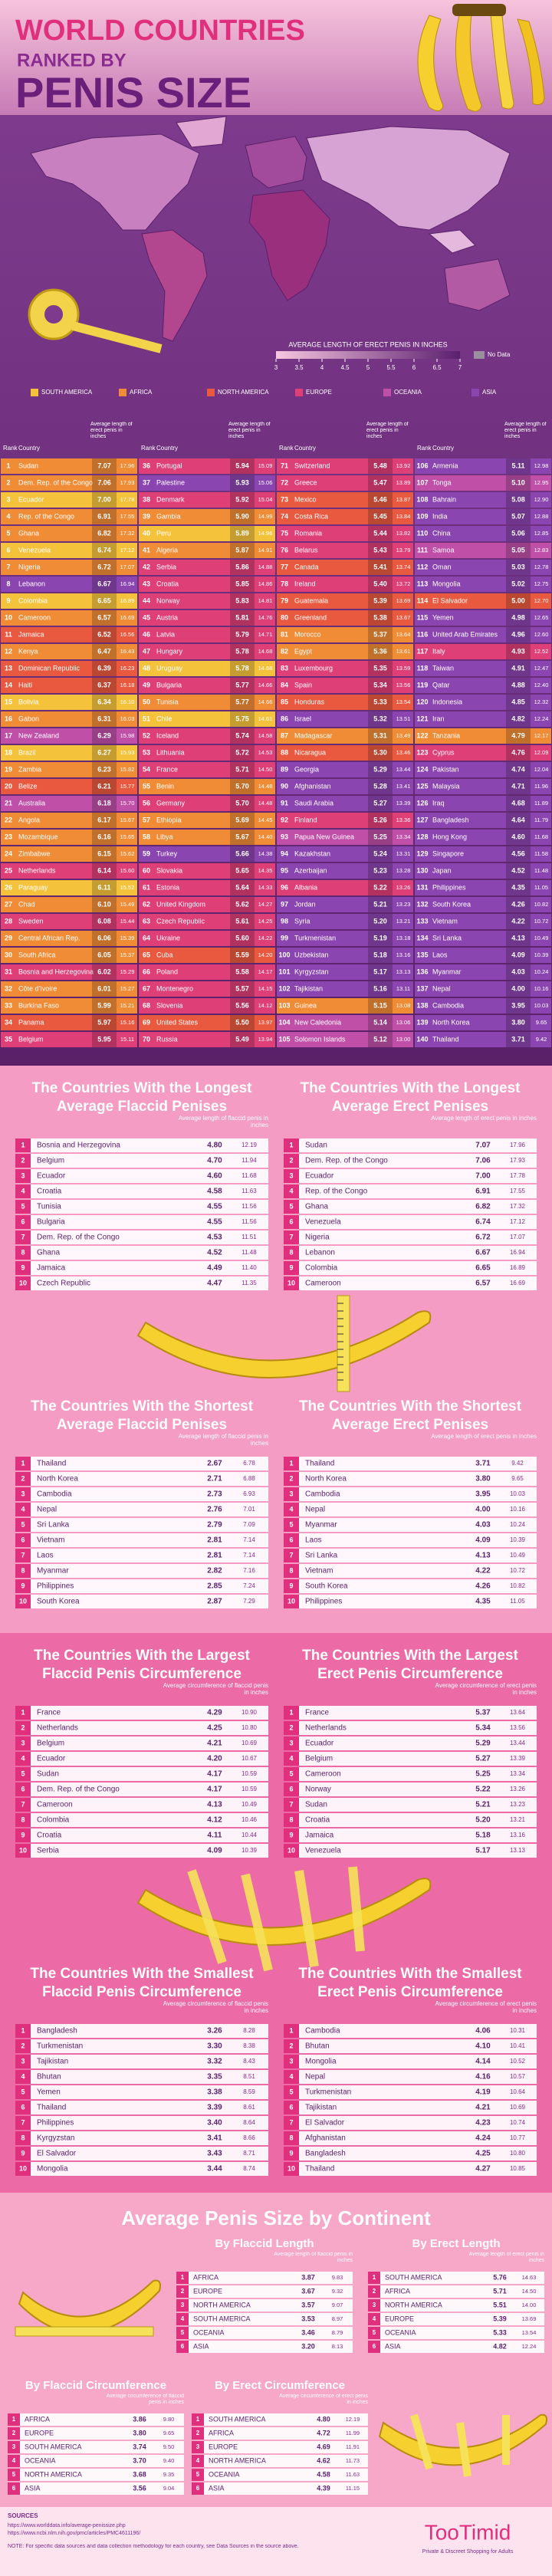 This screenshot has height=2576, width=552. Describe the element at coordinates (284, 769) in the screenshot. I see `rank: 89` at that location.